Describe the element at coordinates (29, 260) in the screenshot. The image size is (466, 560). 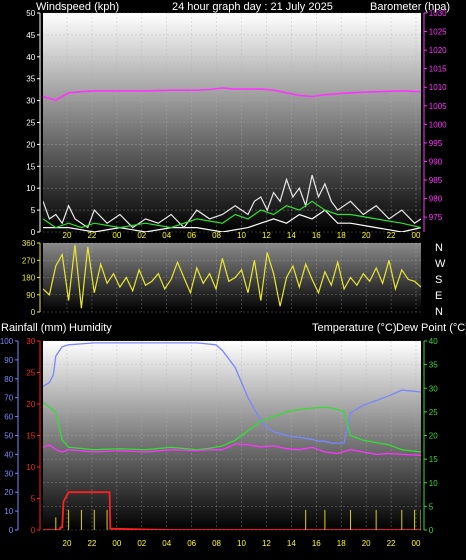
I see `wind-direction-axis-tick-label: 270` at that location.